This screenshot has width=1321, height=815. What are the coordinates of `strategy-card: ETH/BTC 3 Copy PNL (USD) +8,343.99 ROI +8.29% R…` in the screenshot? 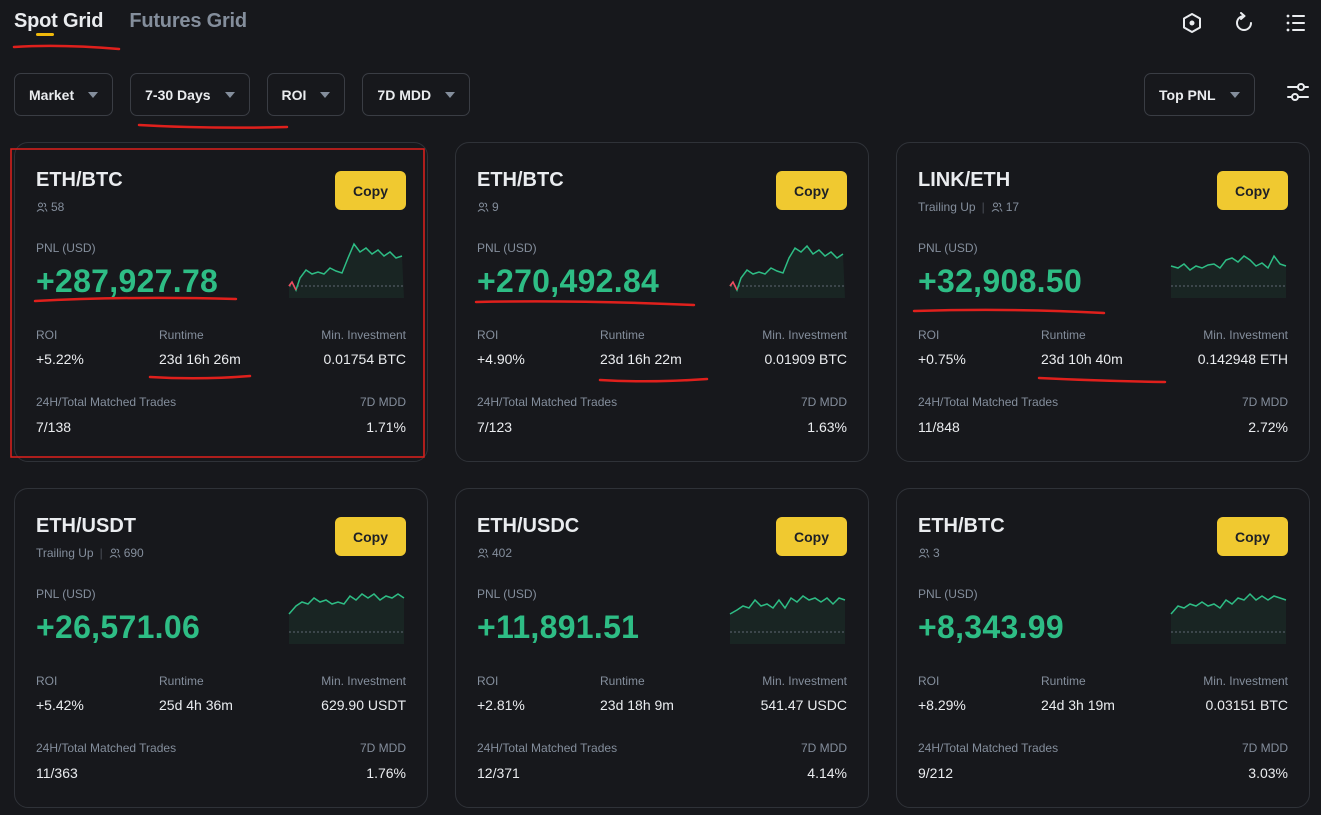 It's located at (1103, 648).